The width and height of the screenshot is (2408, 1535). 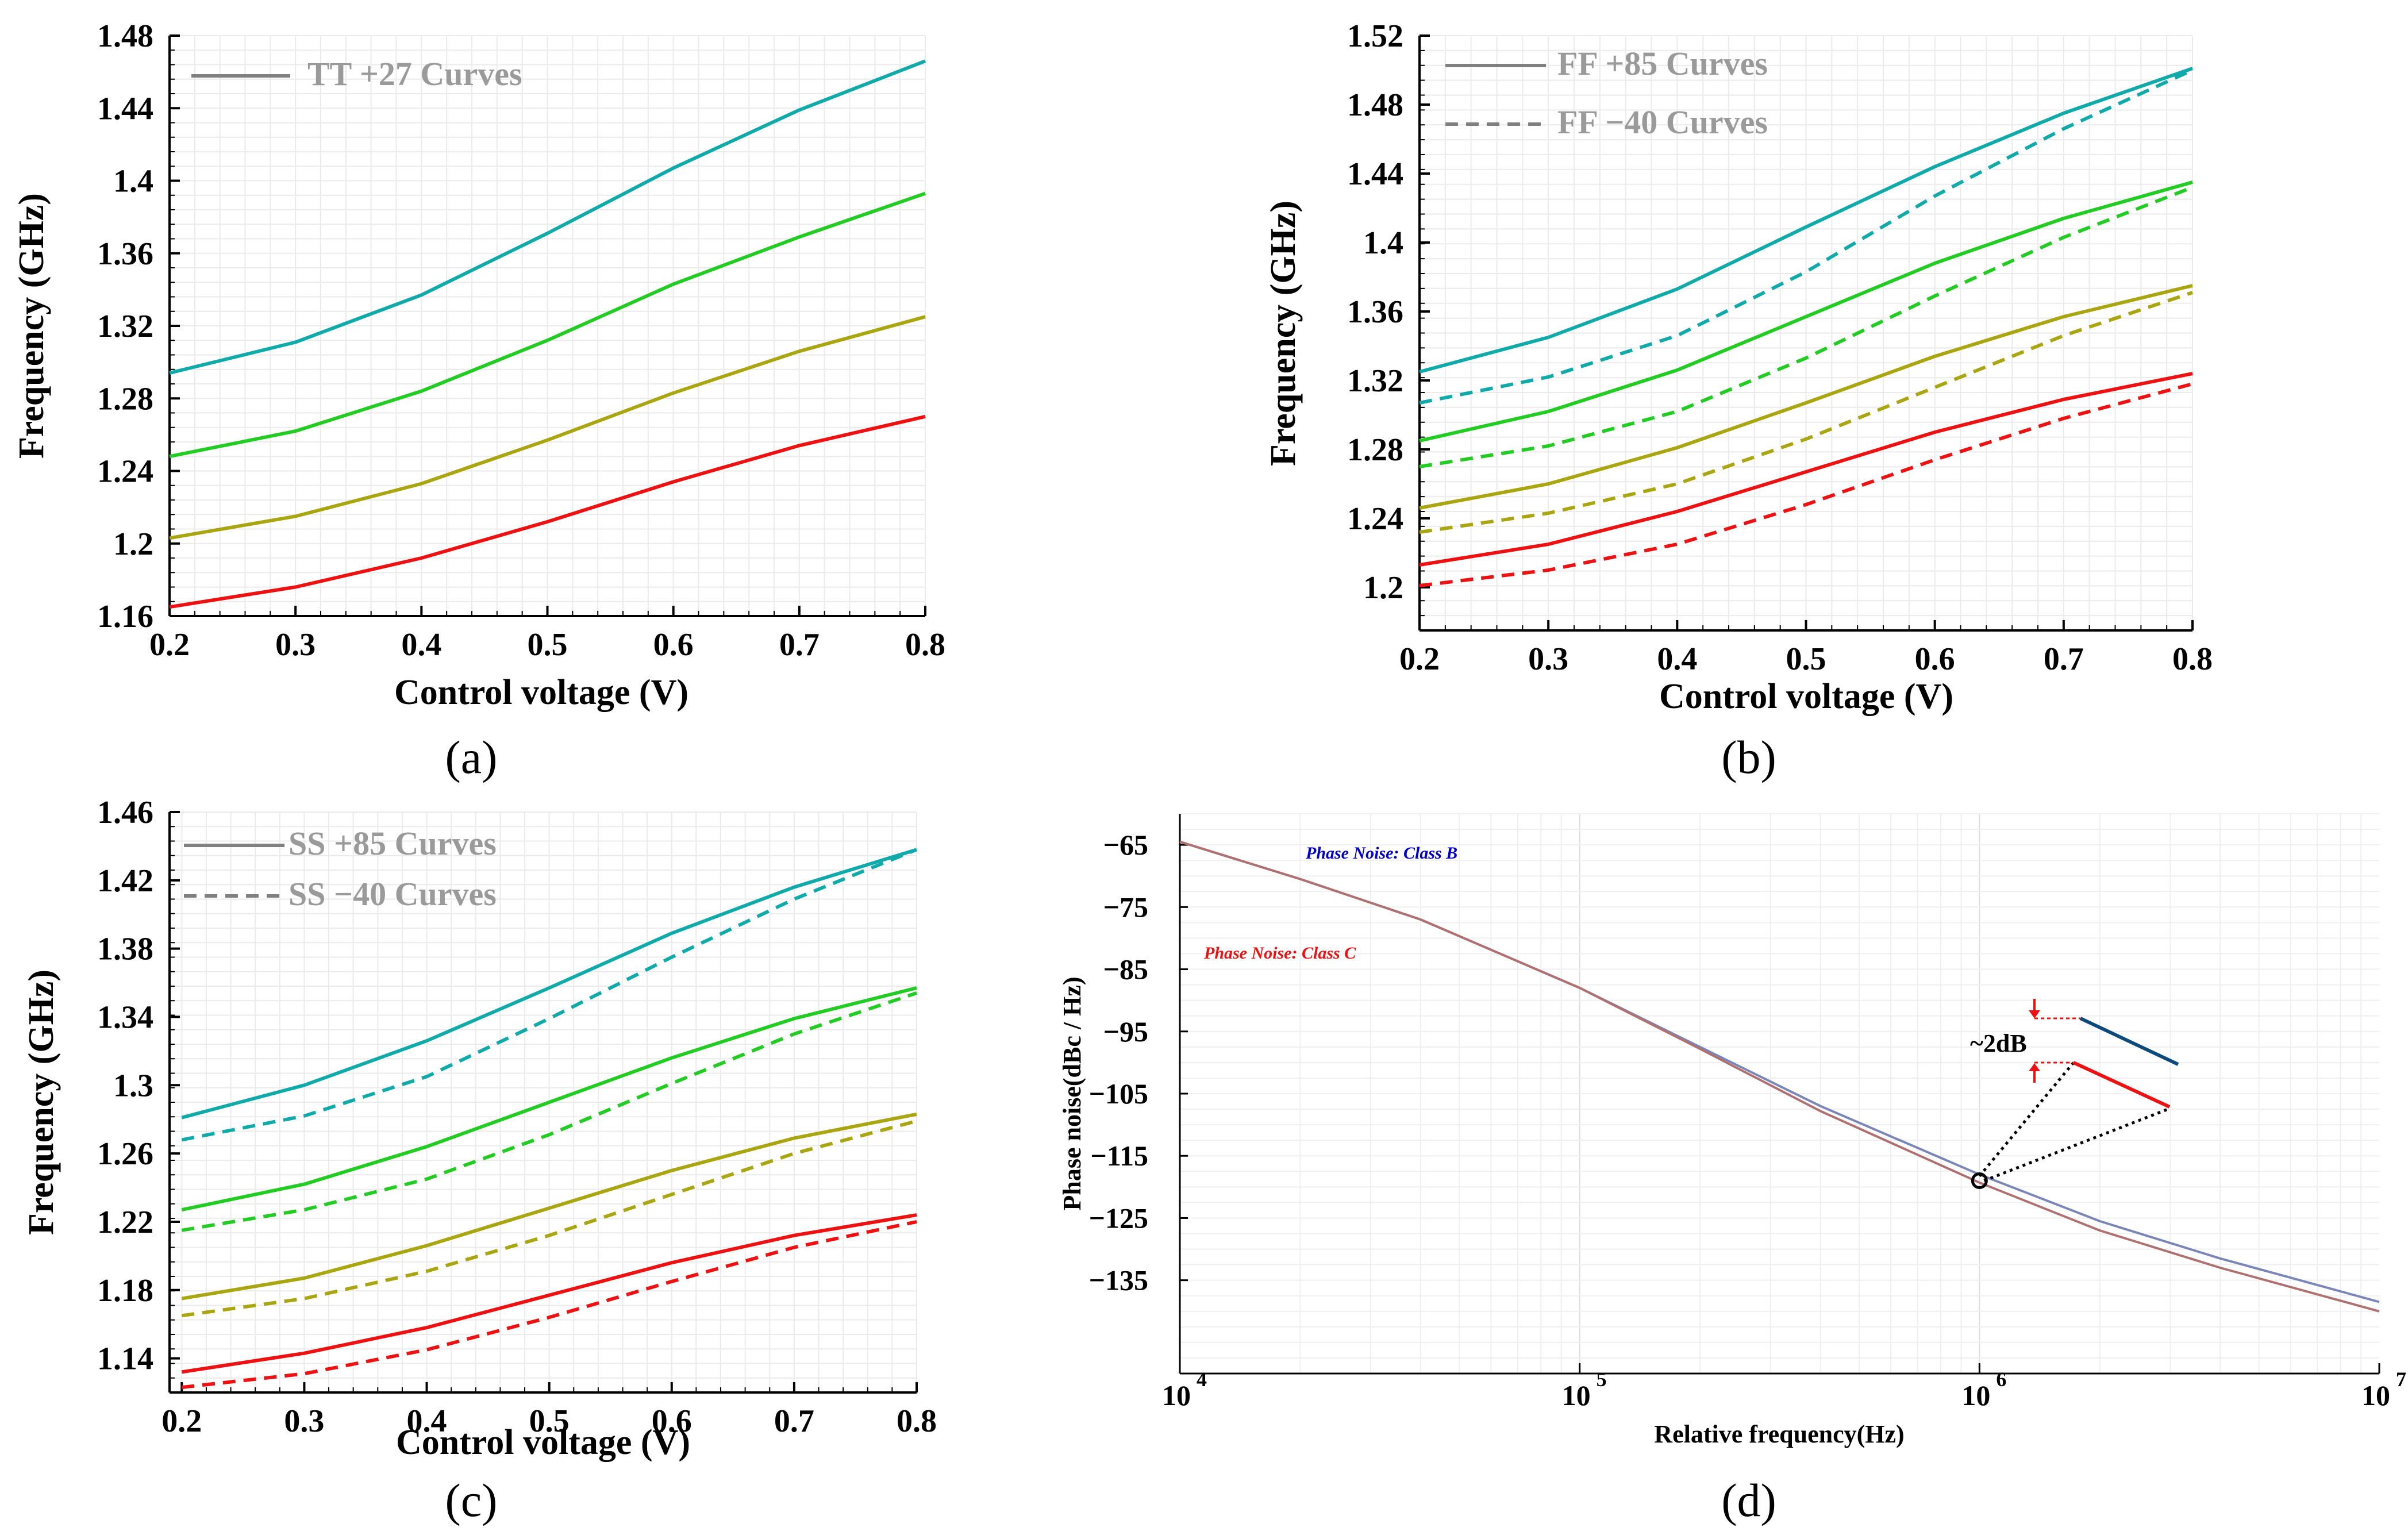 What do you see at coordinates (1748, 757) in the screenshot?
I see `panel-label: (b)` at bounding box center [1748, 757].